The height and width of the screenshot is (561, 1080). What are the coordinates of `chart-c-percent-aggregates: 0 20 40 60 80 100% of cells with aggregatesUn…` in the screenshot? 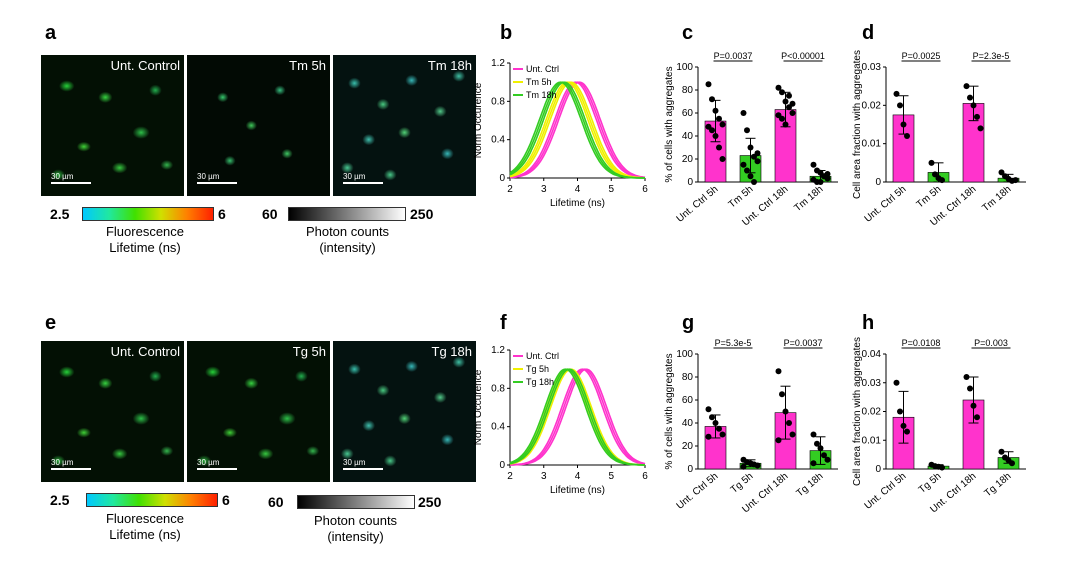 It's located at (751, 136).